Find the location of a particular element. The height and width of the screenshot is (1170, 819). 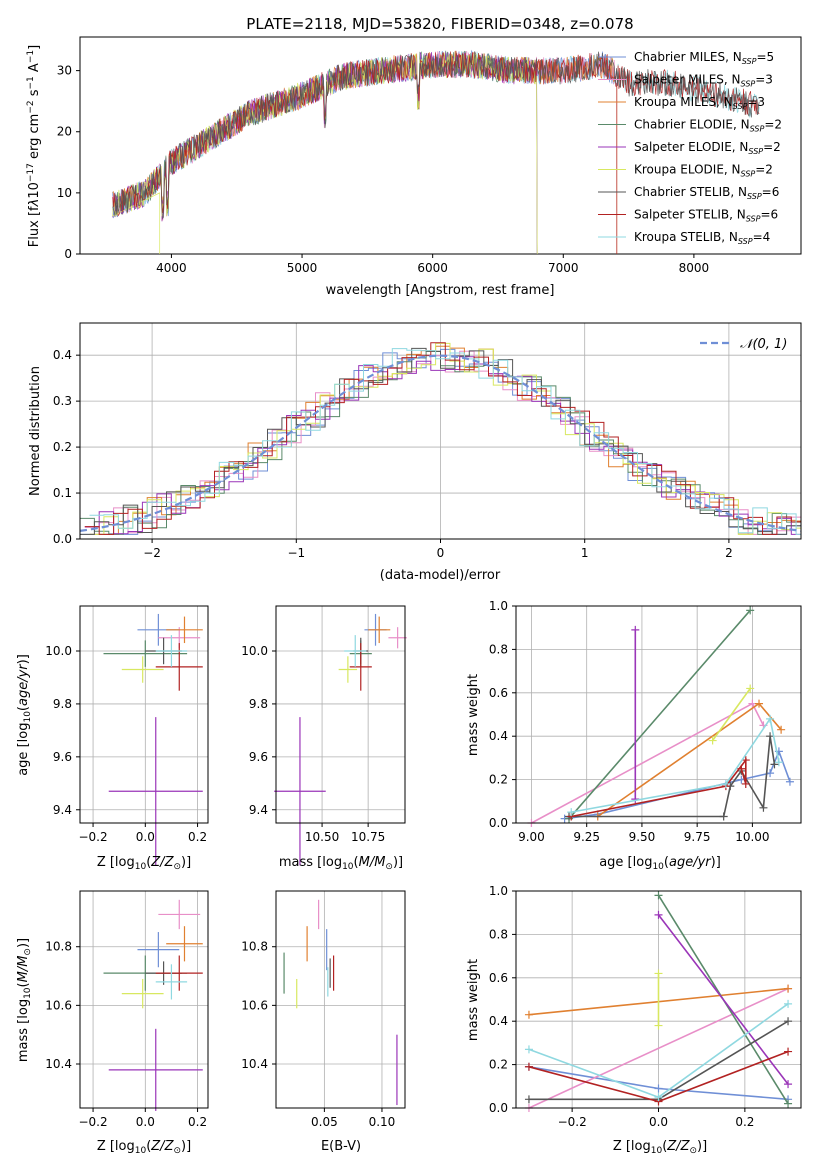

p6-line-salpeter_miles is located at coordinates (658, 1048).